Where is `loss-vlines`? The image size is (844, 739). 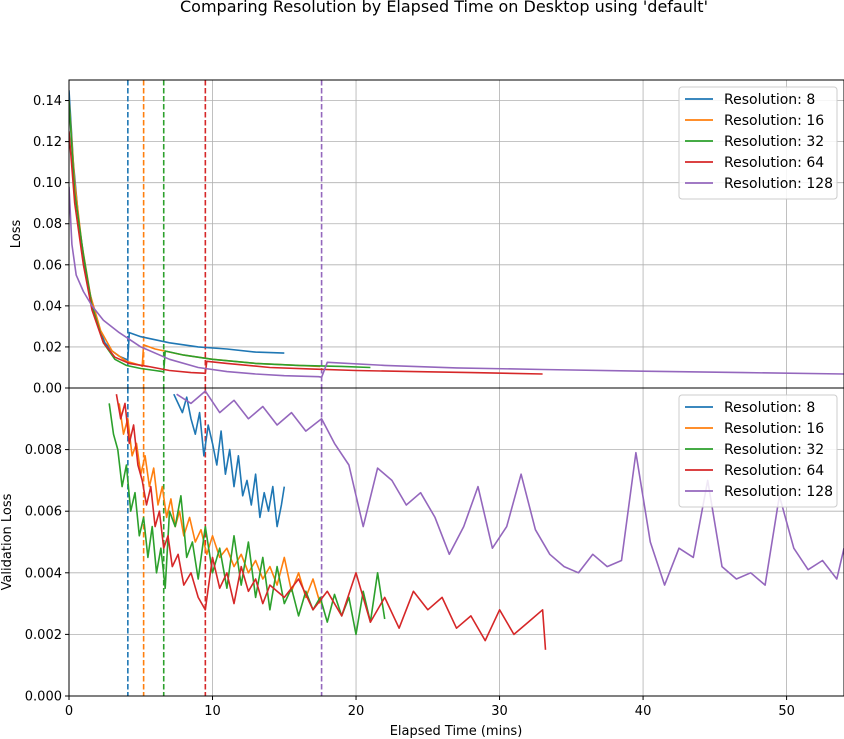 loss-vlines is located at coordinates (225, 234).